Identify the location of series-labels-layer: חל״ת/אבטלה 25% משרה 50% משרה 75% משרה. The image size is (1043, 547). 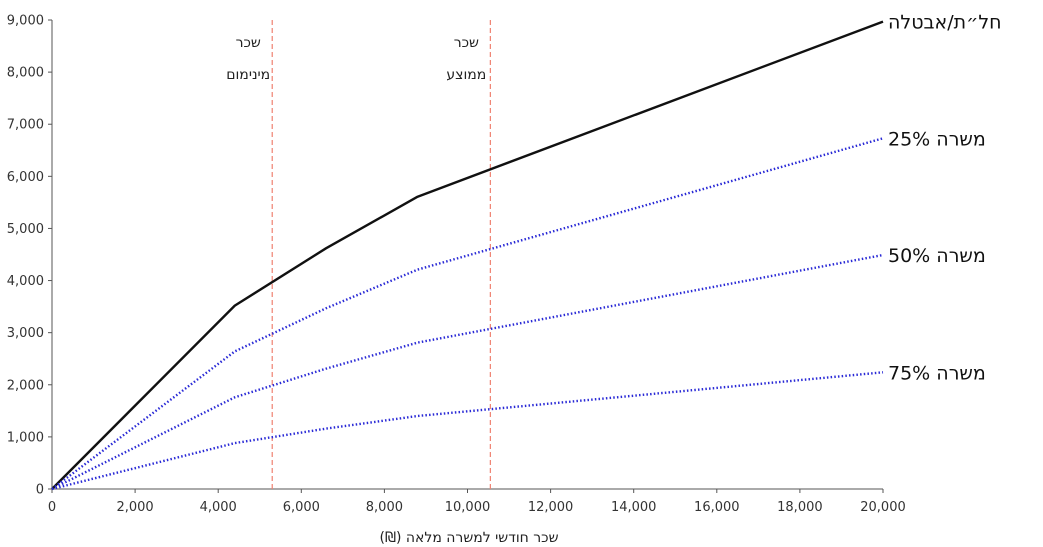
(945, 198).